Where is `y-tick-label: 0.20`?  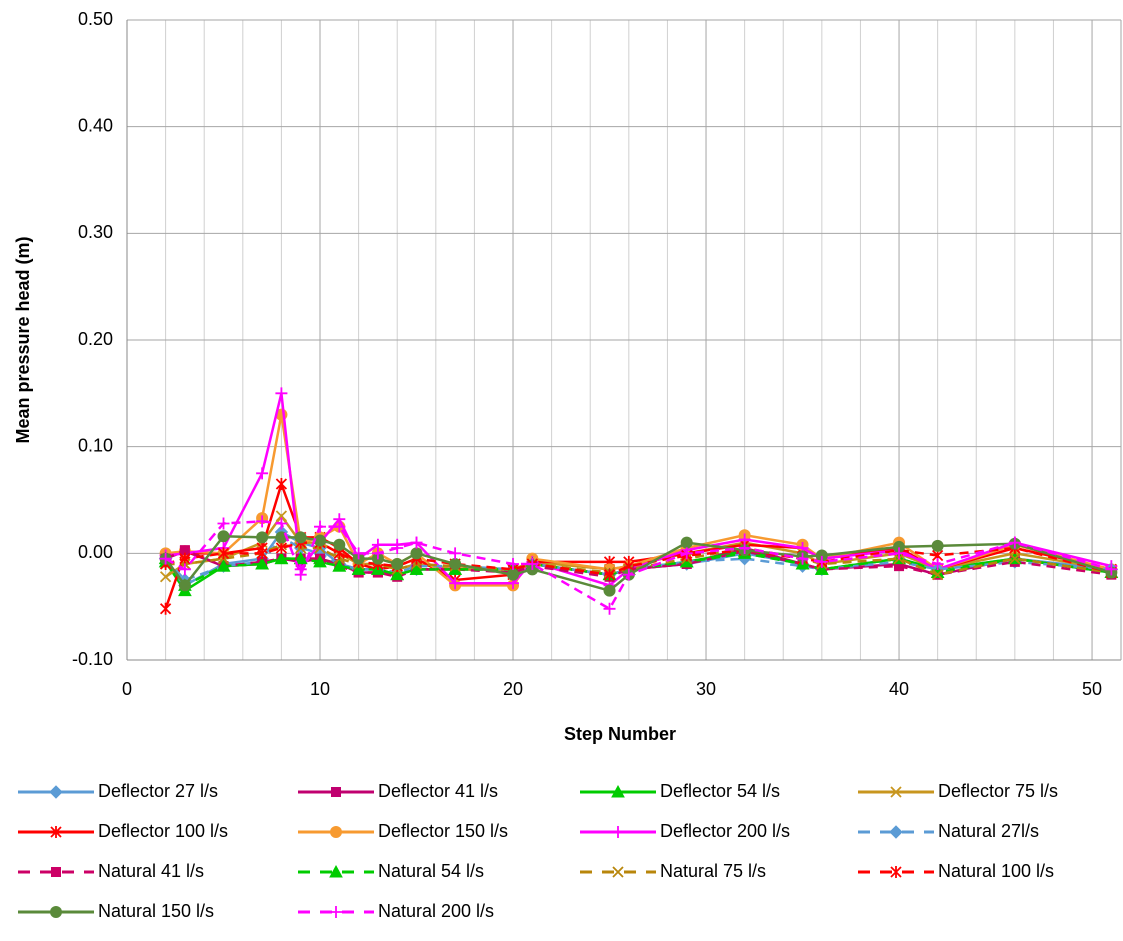
y-tick-label: 0.20 is located at coordinates (95, 339).